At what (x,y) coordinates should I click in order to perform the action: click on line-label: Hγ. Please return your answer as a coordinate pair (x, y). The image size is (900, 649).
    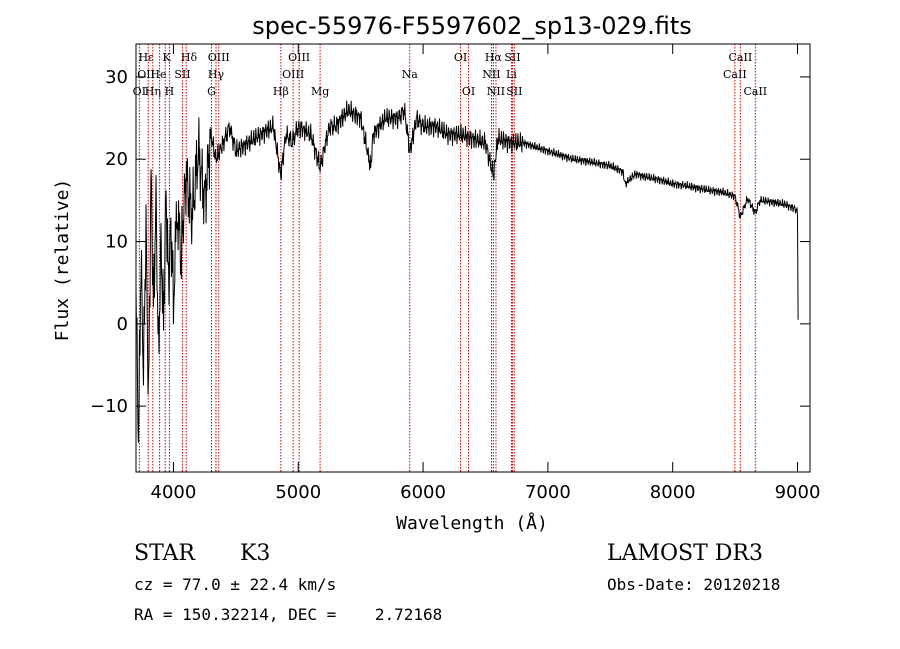
    Looking at the image, I should click on (216, 74).